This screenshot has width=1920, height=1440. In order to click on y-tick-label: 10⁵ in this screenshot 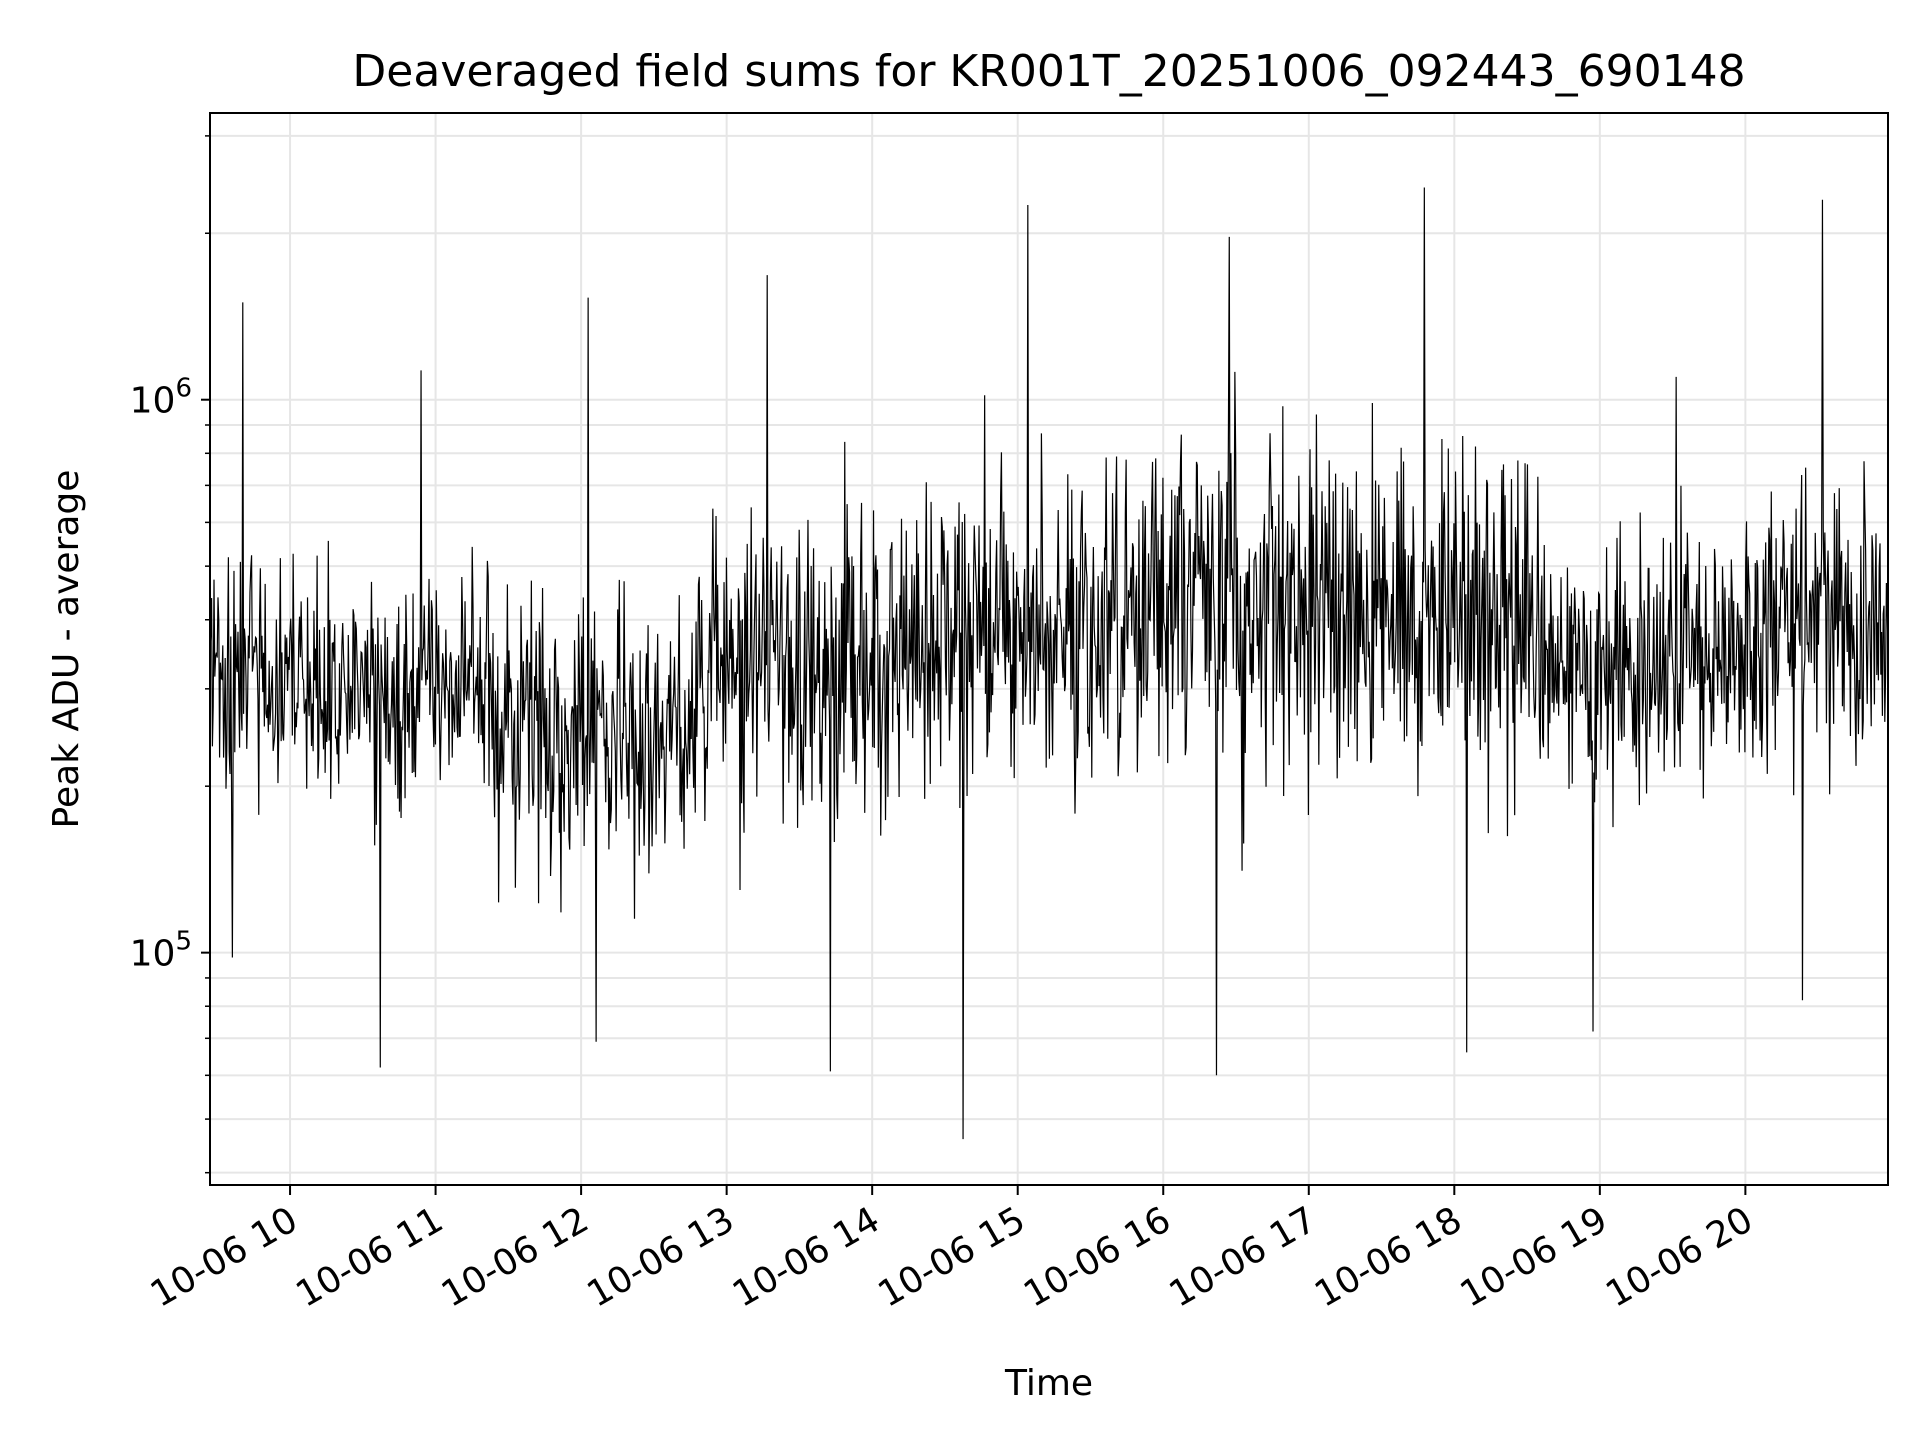, I will do `click(161, 951)`.